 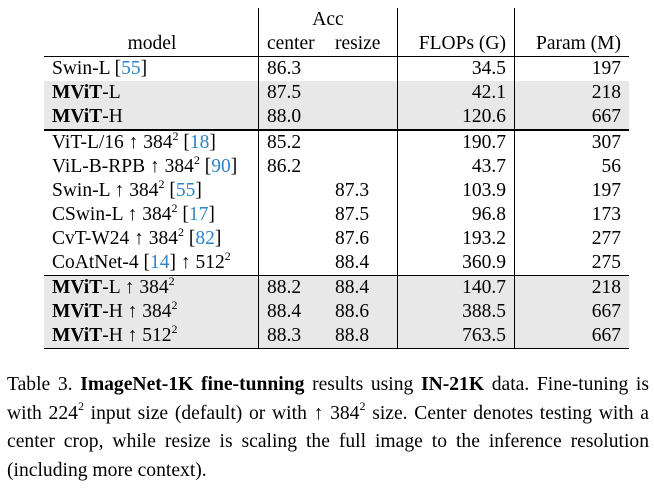 What do you see at coordinates (133, 213) in the screenshot?
I see `model-cell: CSwin-L ↑ 3842 [17]` at bounding box center [133, 213].